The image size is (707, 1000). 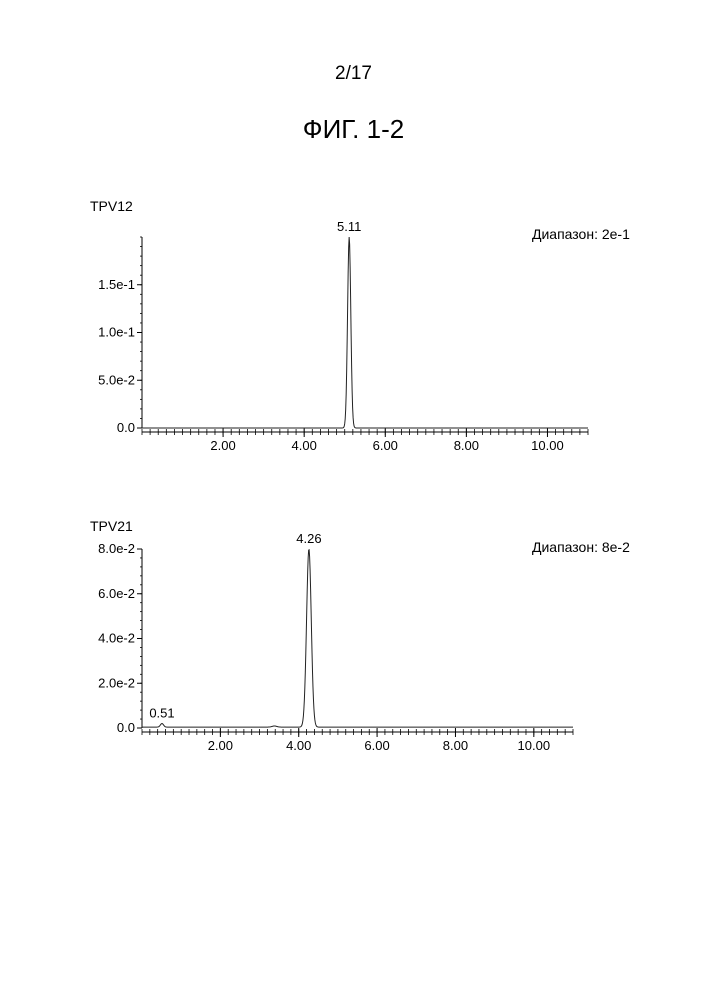 What do you see at coordinates (357, 638) in the screenshot?
I see `chromatogram-trace` at bounding box center [357, 638].